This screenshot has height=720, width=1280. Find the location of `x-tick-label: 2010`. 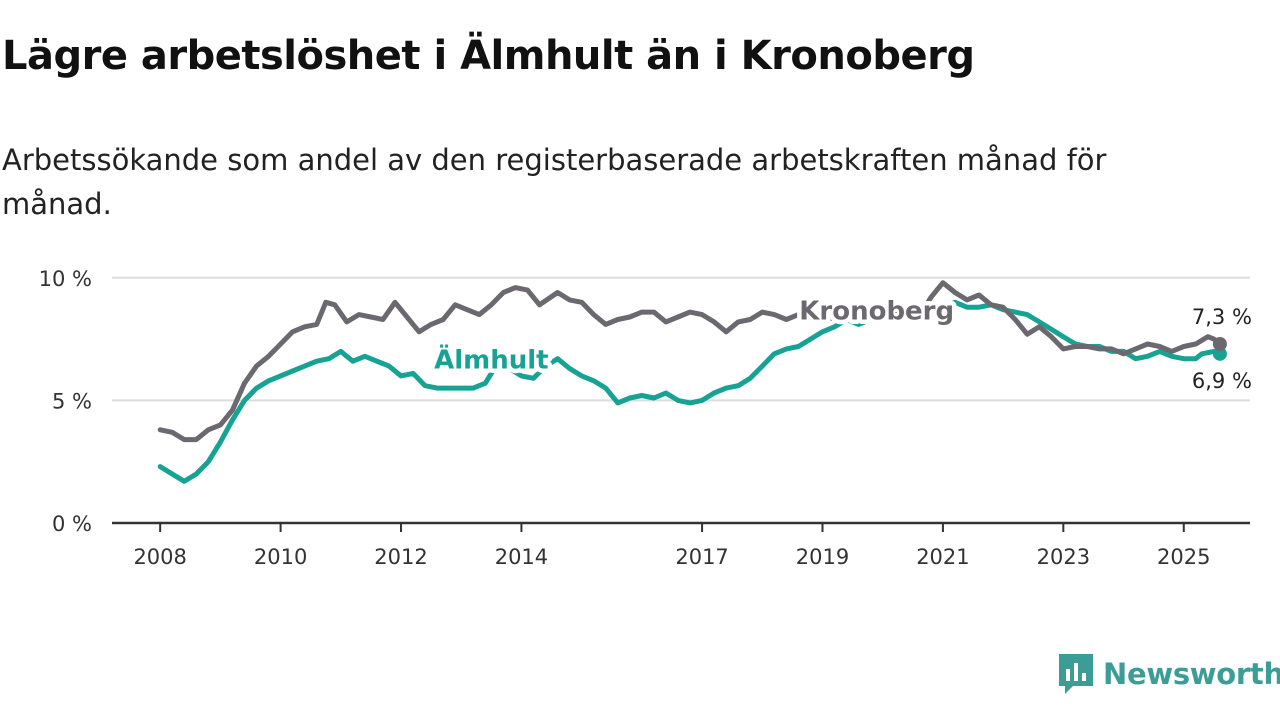

x-tick-label: 2010 is located at coordinates (280, 557).